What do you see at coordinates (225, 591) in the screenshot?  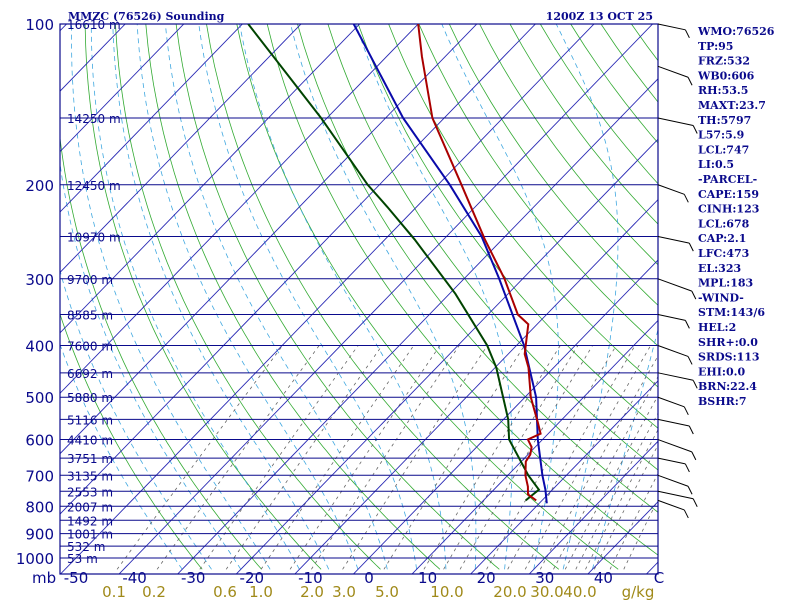 I see `mixing-ratio-tick-label: 0.6` at bounding box center [225, 591].